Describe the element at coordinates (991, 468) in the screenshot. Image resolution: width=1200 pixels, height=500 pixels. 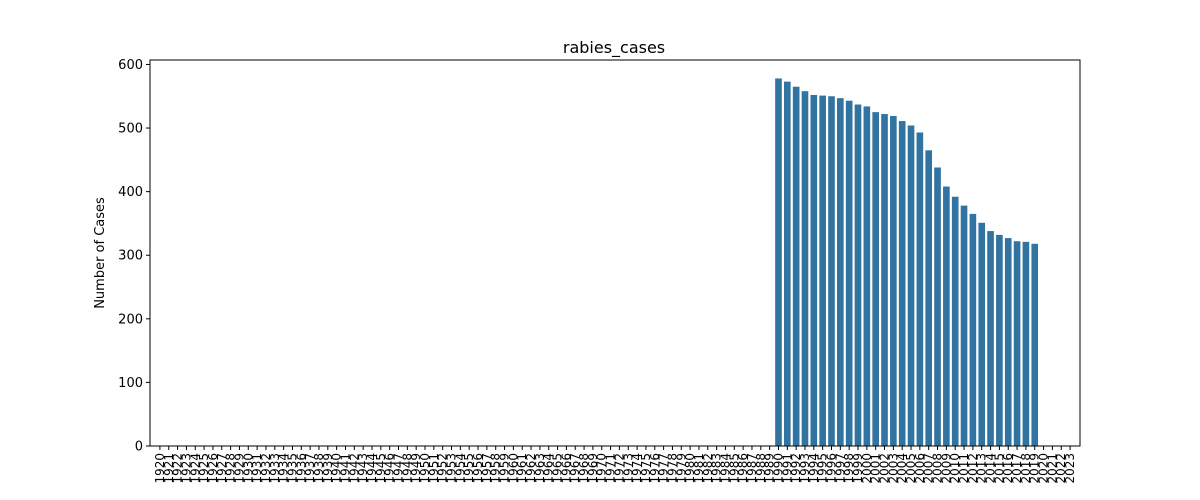
I see `x-tick-label-2014: 2014` at that location.